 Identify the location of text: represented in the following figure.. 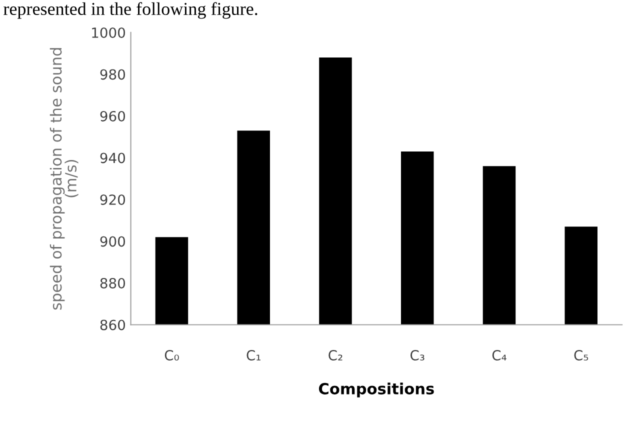
(131, 10).